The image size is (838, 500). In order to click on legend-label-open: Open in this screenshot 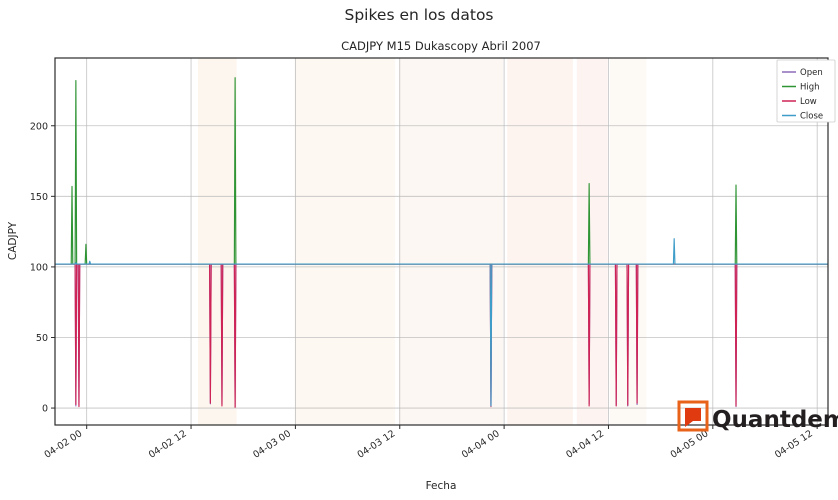, I will do `click(811, 73)`.